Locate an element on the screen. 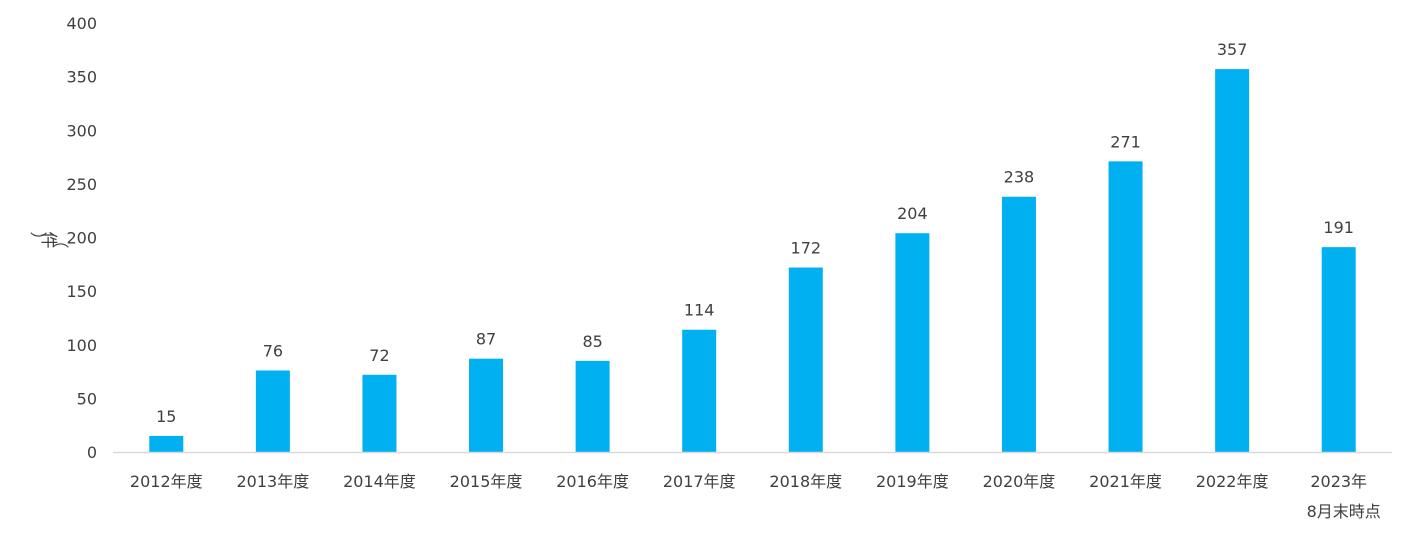  y-tick-label: 200 is located at coordinates (81, 238).